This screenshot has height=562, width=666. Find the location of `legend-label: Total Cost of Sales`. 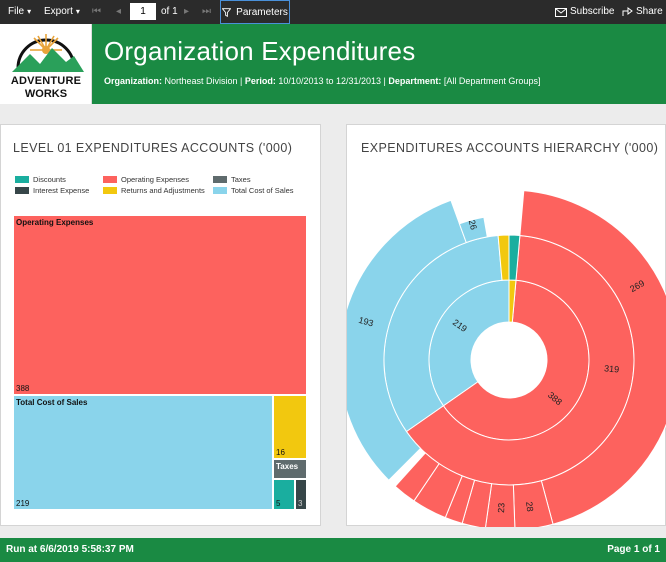

legend-label: Total Cost of Sales is located at coordinates (262, 190).